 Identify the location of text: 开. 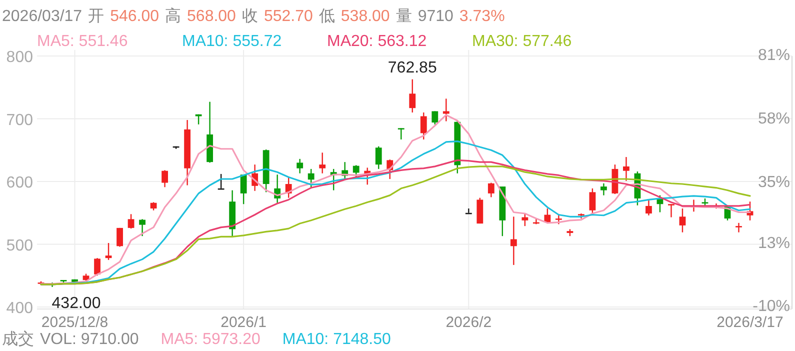
(96, 16).